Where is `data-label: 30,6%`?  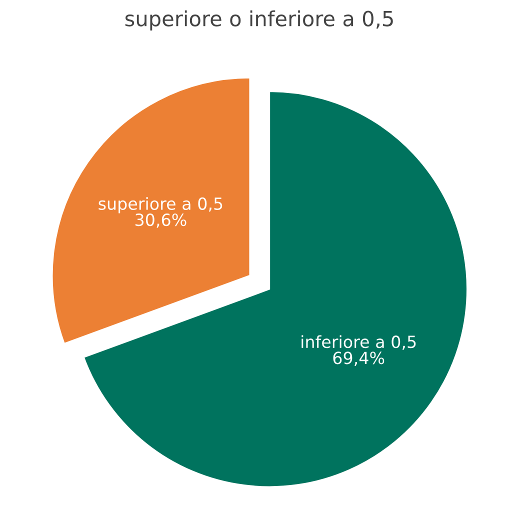
data-label: 30,6% is located at coordinates (161, 221).